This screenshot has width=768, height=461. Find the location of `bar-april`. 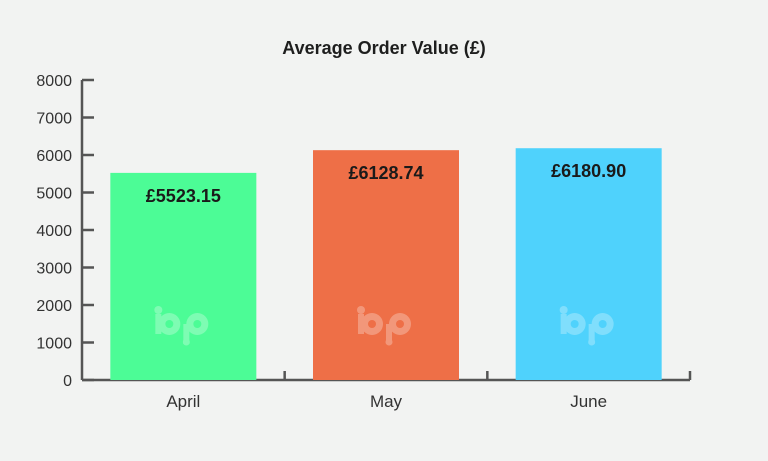

bar-april is located at coordinates (183, 276).